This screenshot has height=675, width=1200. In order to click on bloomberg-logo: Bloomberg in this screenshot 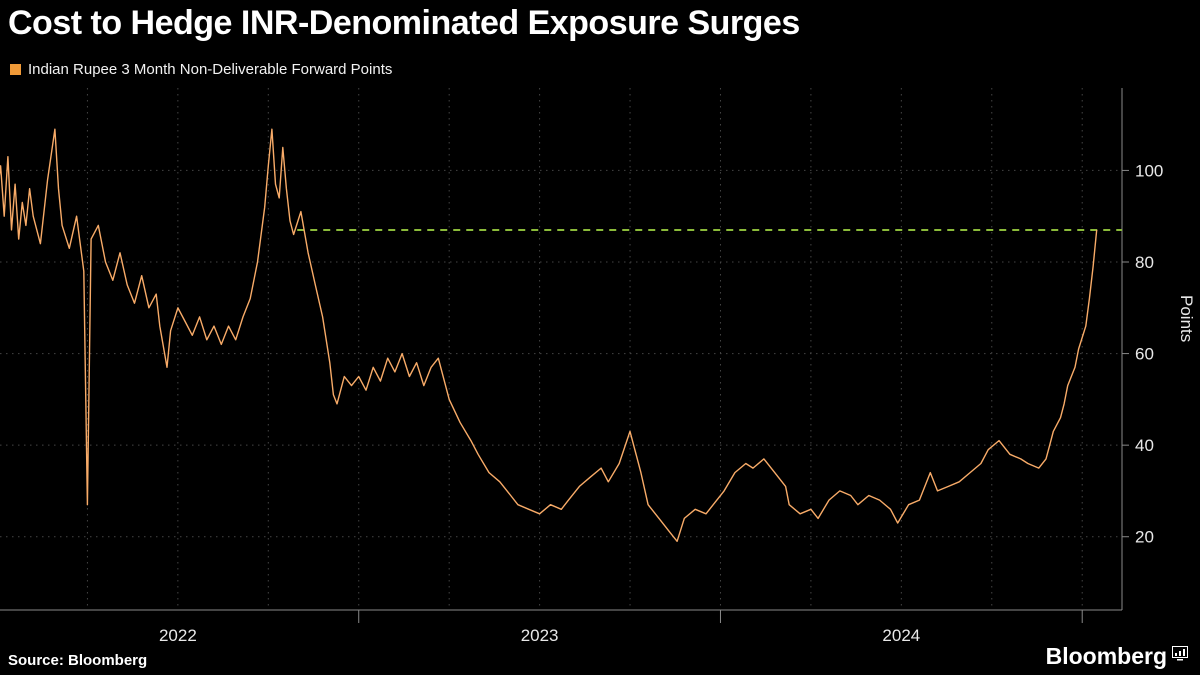, I will do `click(1117, 655)`.